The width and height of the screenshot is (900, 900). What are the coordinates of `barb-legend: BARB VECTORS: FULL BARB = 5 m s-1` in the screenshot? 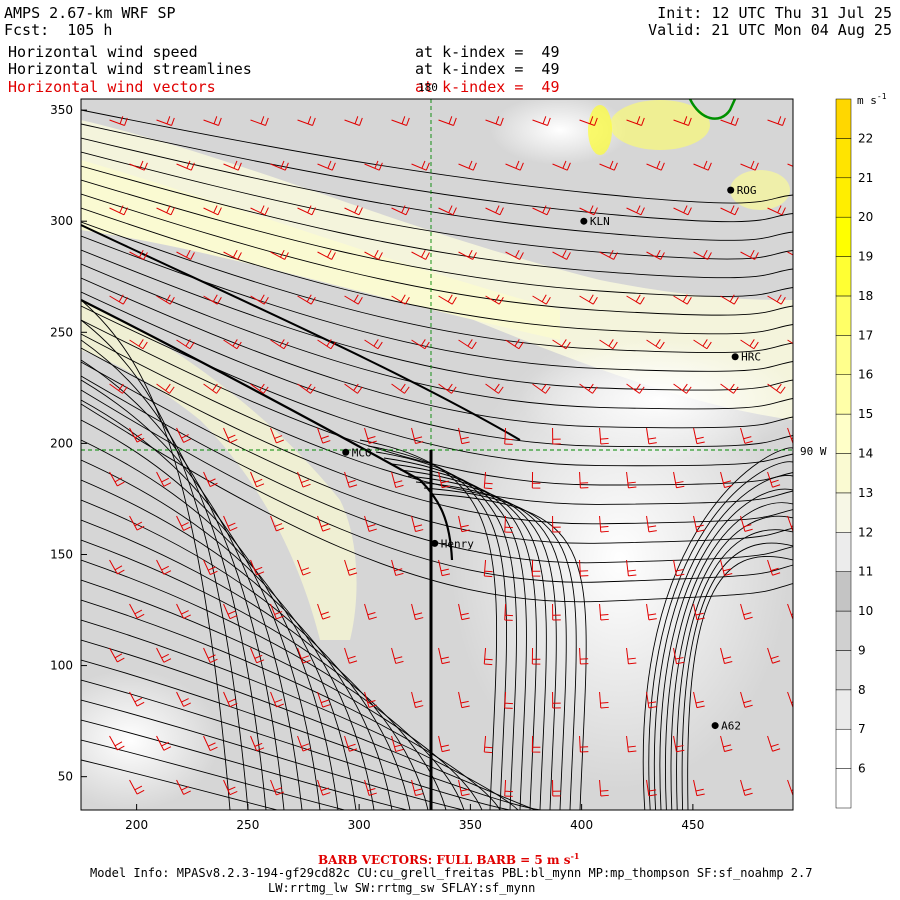 It's located at (448, 859).